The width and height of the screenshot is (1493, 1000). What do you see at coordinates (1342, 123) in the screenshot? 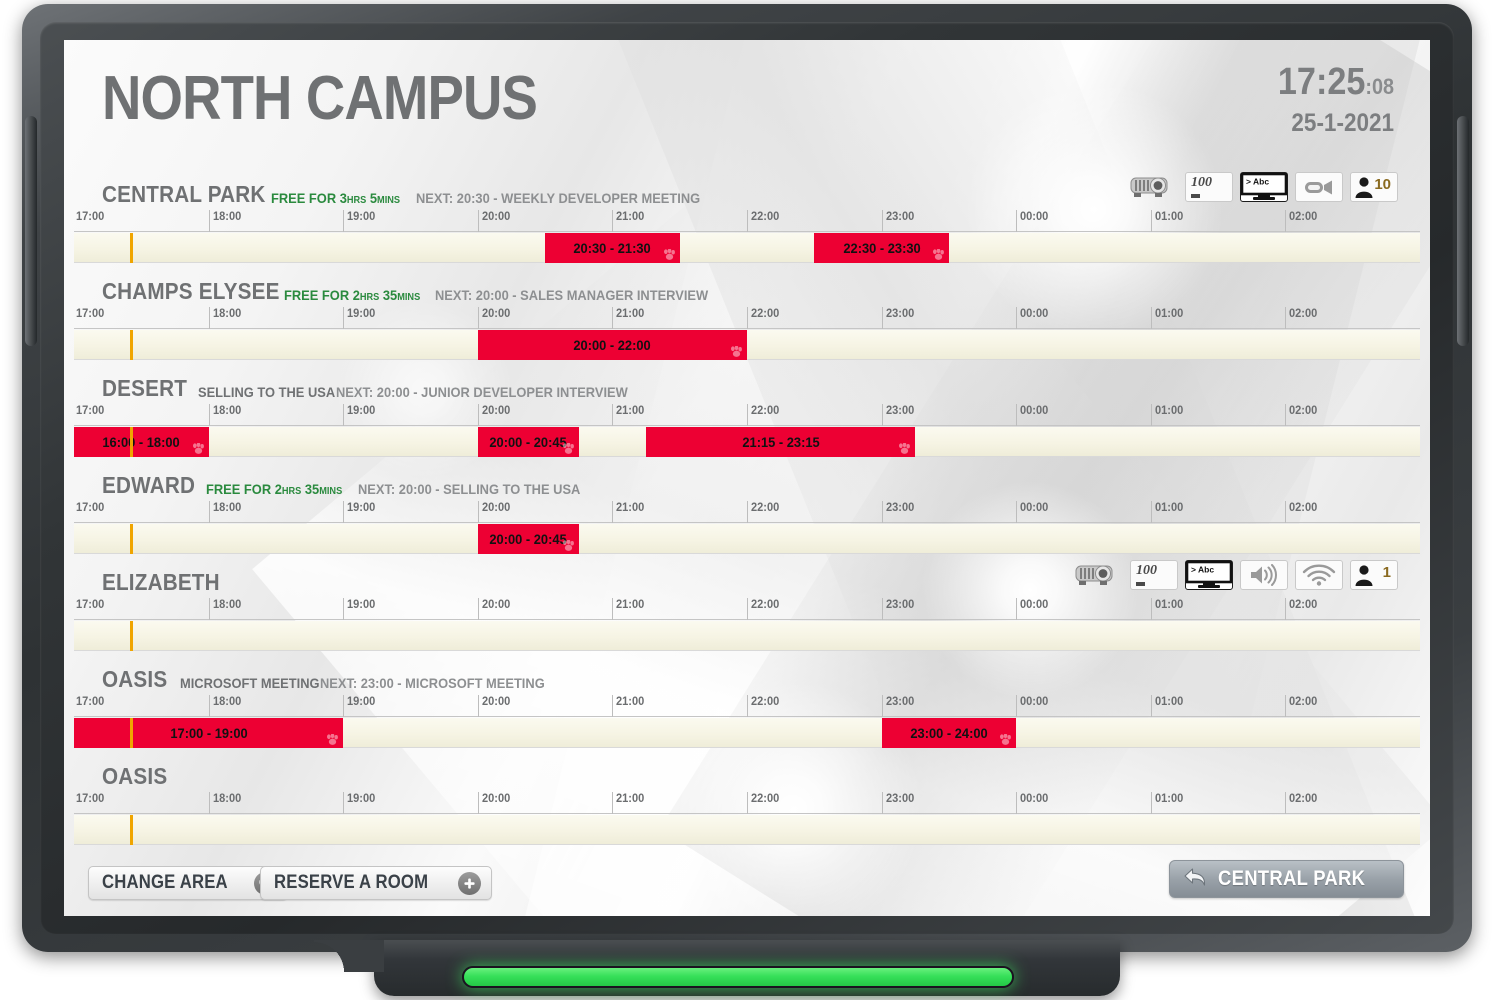
I see `clock-date: 25-1-2021` at bounding box center [1342, 123].